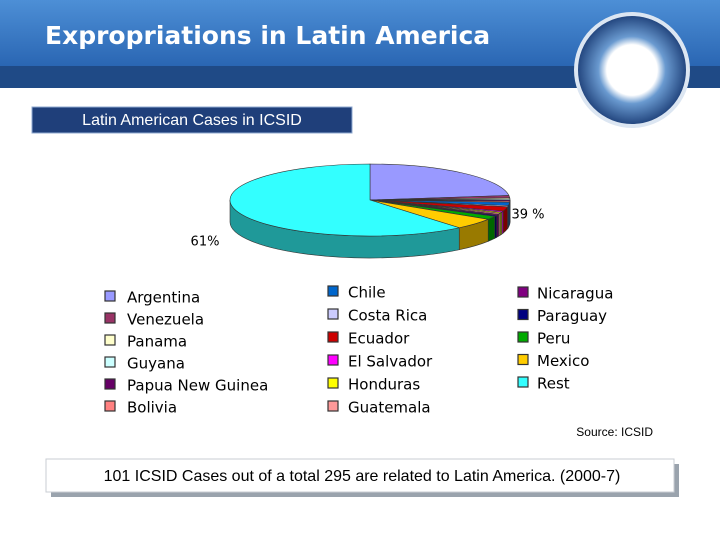 The width and height of the screenshot is (720, 540). What do you see at coordinates (491, 228) in the screenshot?
I see `slice-side` at bounding box center [491, 228].